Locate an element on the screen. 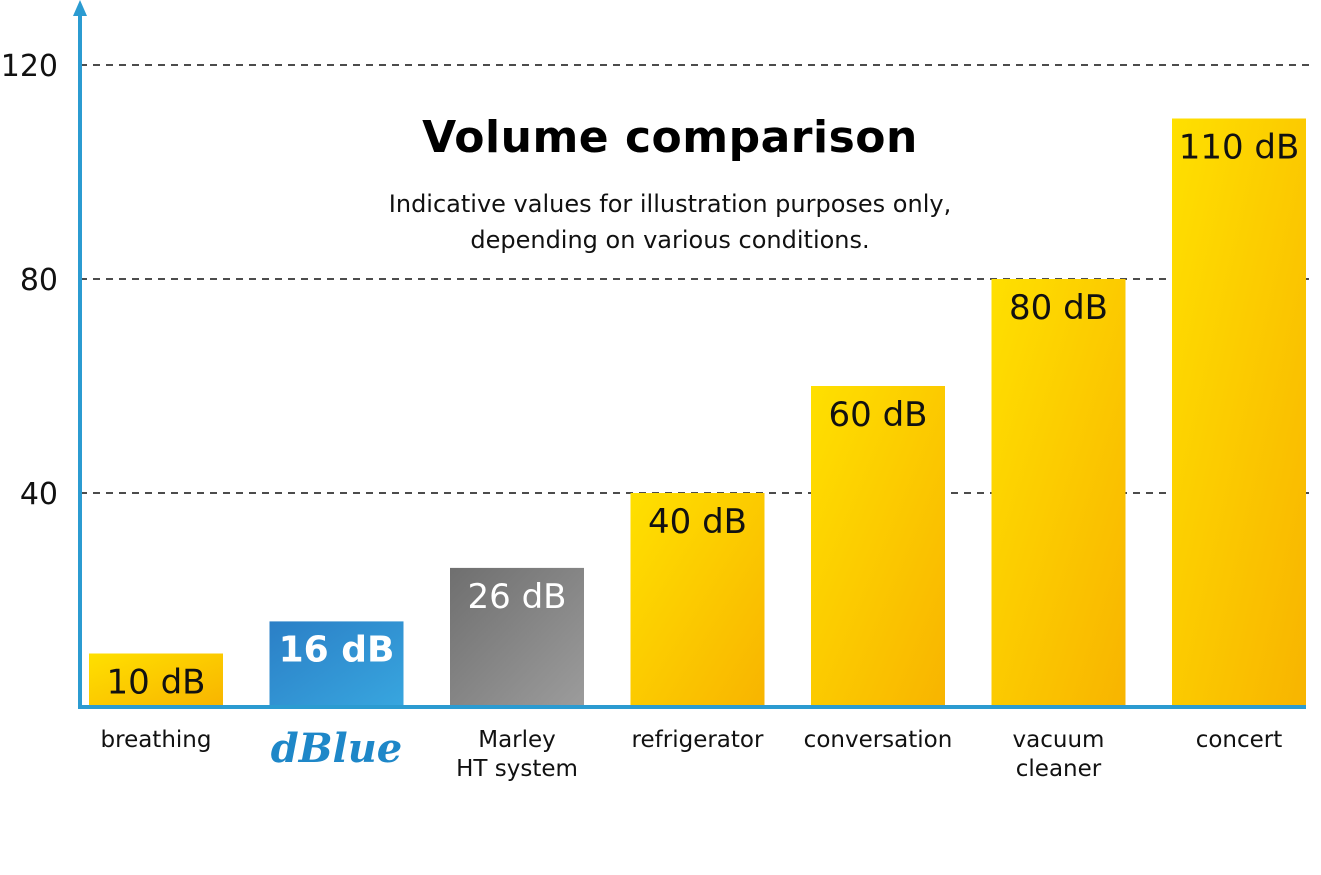 The image size is (1321, 875). x-category-label: refrigerator is located at coordinates (698, 740).